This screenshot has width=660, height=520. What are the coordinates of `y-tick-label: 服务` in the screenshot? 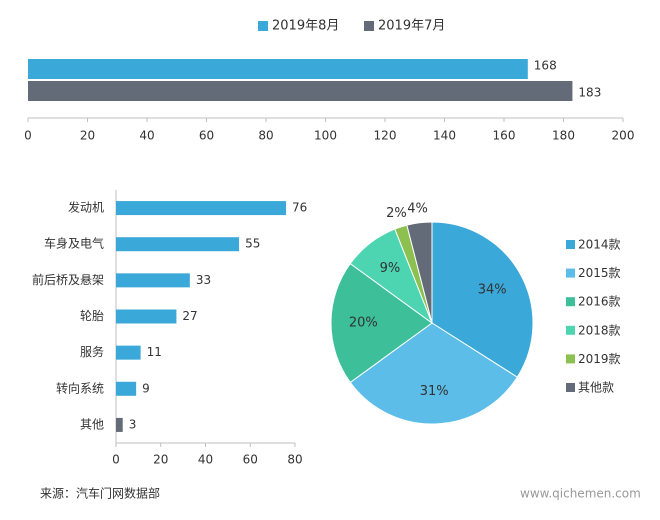 It's located at (92, 351).